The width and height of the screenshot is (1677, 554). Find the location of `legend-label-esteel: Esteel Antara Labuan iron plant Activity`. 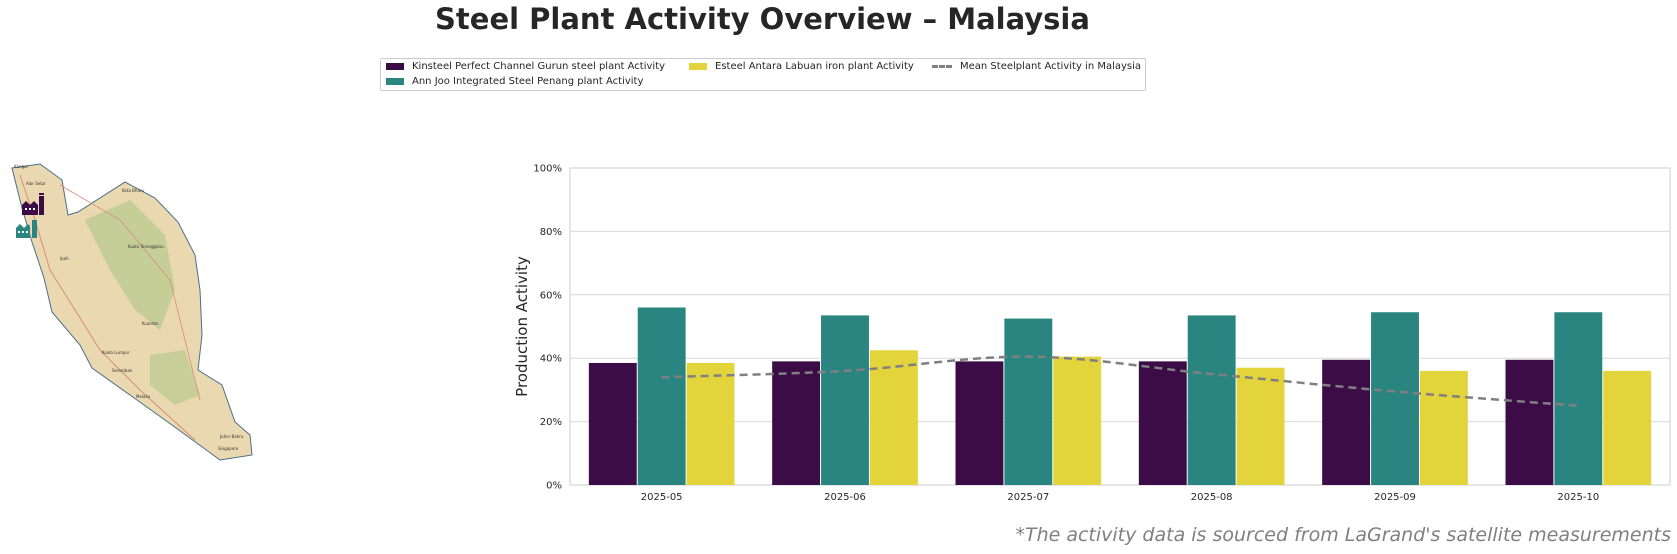

legend-label-esteel: Esteel Antara Labuan iron plant Activity is located at coordinates (814, 66).